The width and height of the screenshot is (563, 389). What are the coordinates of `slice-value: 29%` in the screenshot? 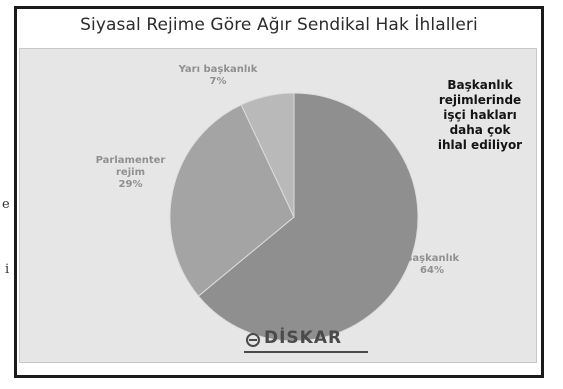 It's located at (130, 184).